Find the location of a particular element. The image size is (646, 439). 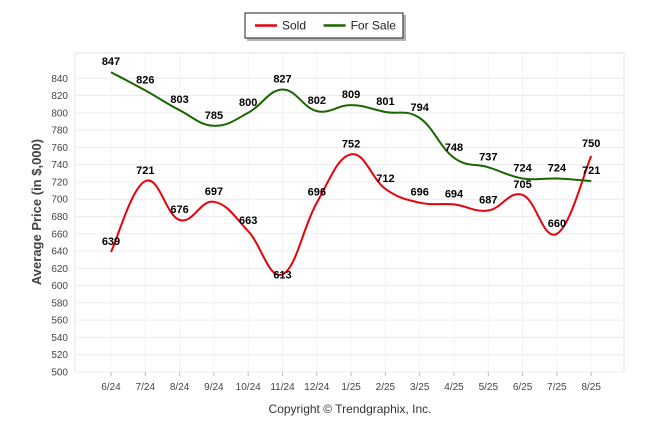

data-label: 809 is located at coordinates (351, 95).